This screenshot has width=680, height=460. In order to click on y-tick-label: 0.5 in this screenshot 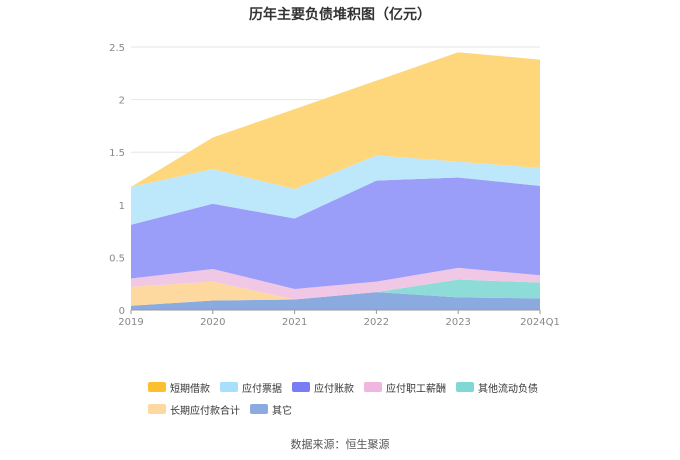, I will do `click(117, 258)`.